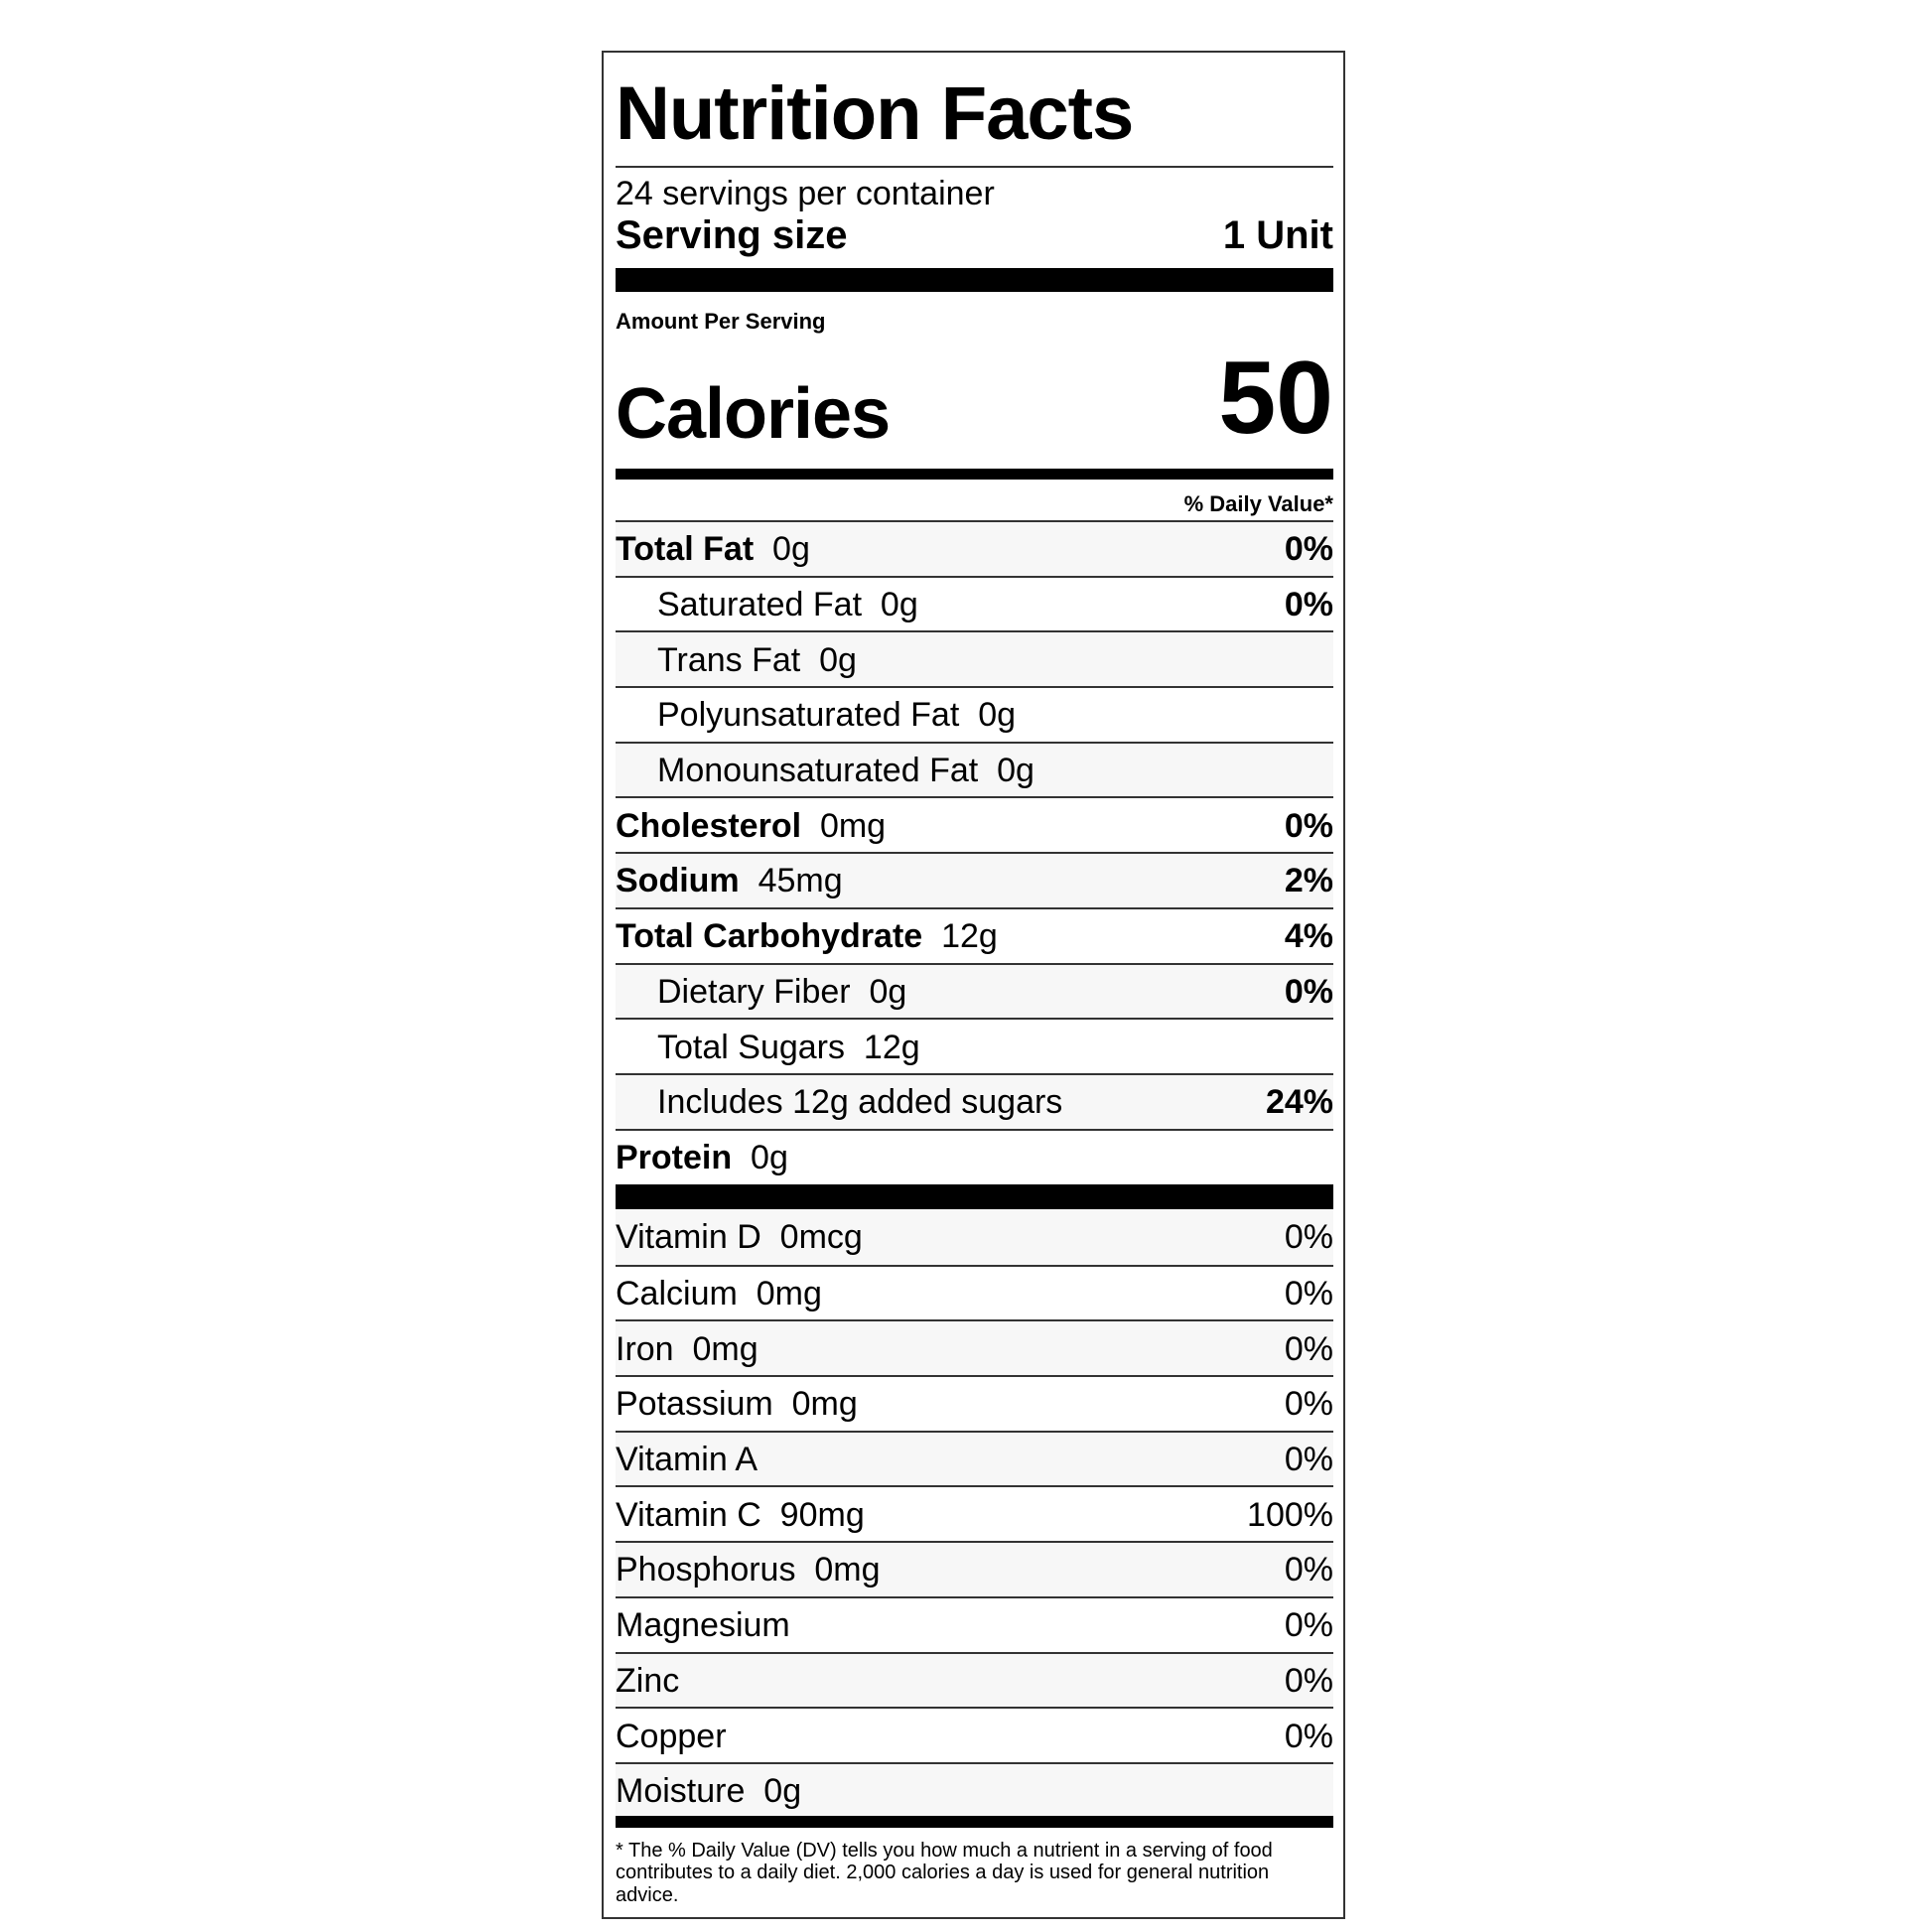  I want to click on nutrient-label: Total Sugars 12g, so click(768, 1048).